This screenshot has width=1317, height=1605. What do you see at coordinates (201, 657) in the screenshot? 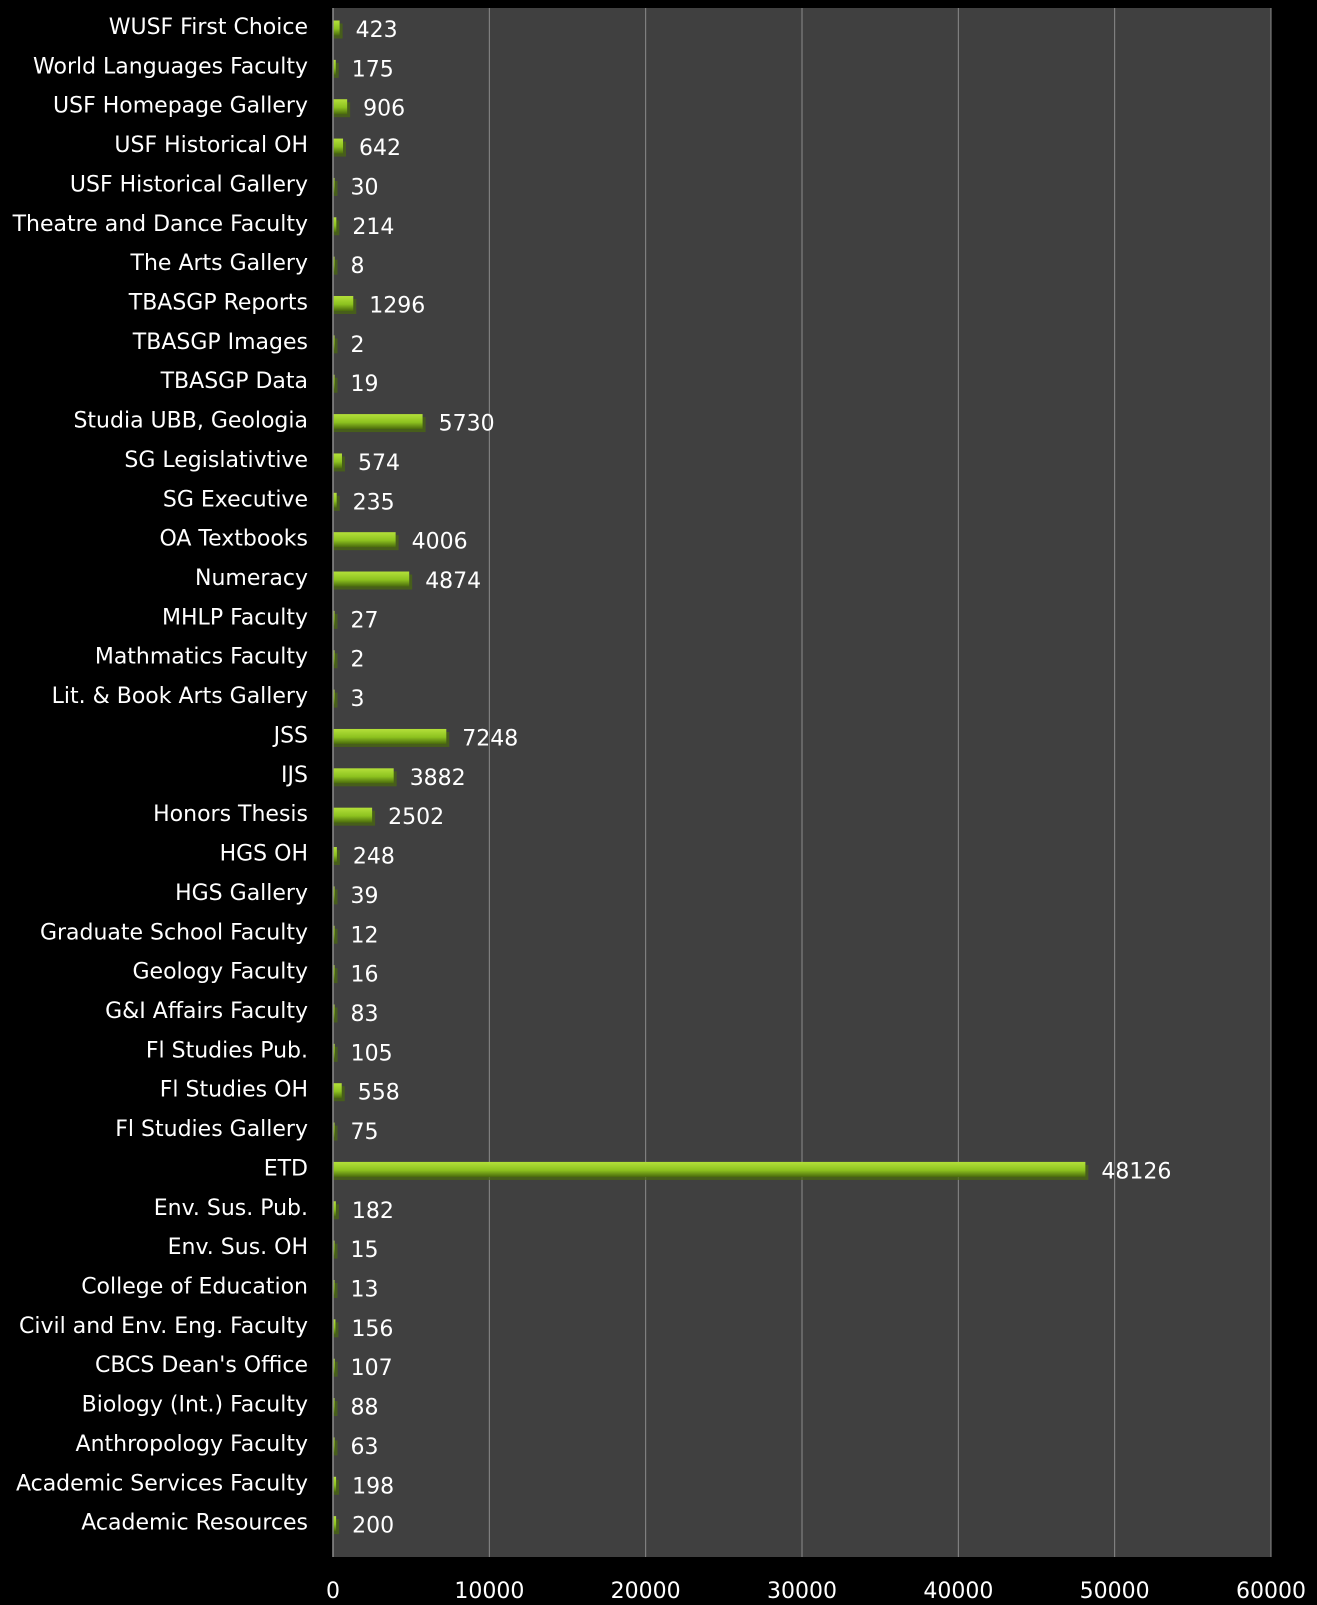
I see `category-label: Mathmatics Faculty` at bounding box center [201, 657].